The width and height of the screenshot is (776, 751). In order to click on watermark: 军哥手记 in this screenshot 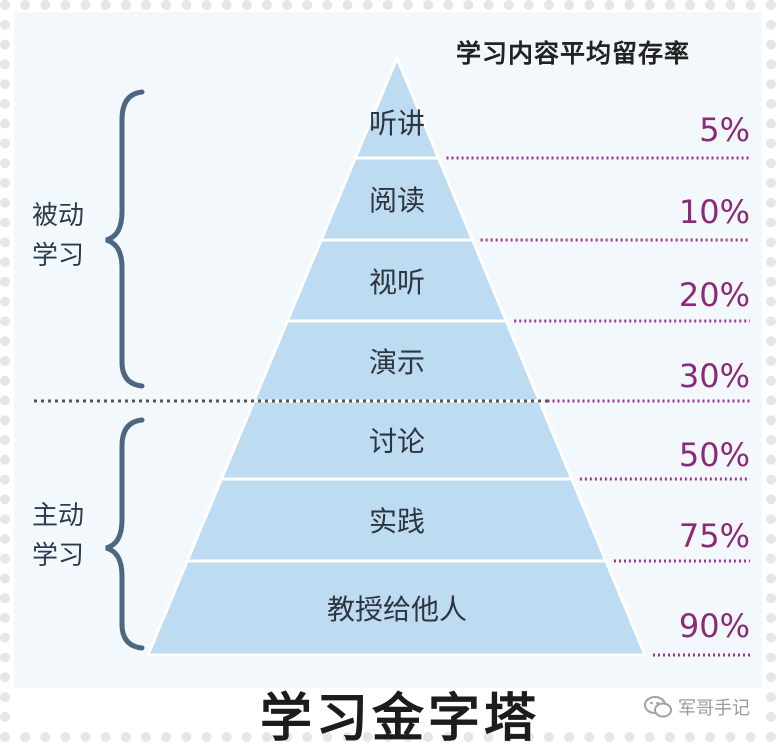, I will do `click(697, 707)`.